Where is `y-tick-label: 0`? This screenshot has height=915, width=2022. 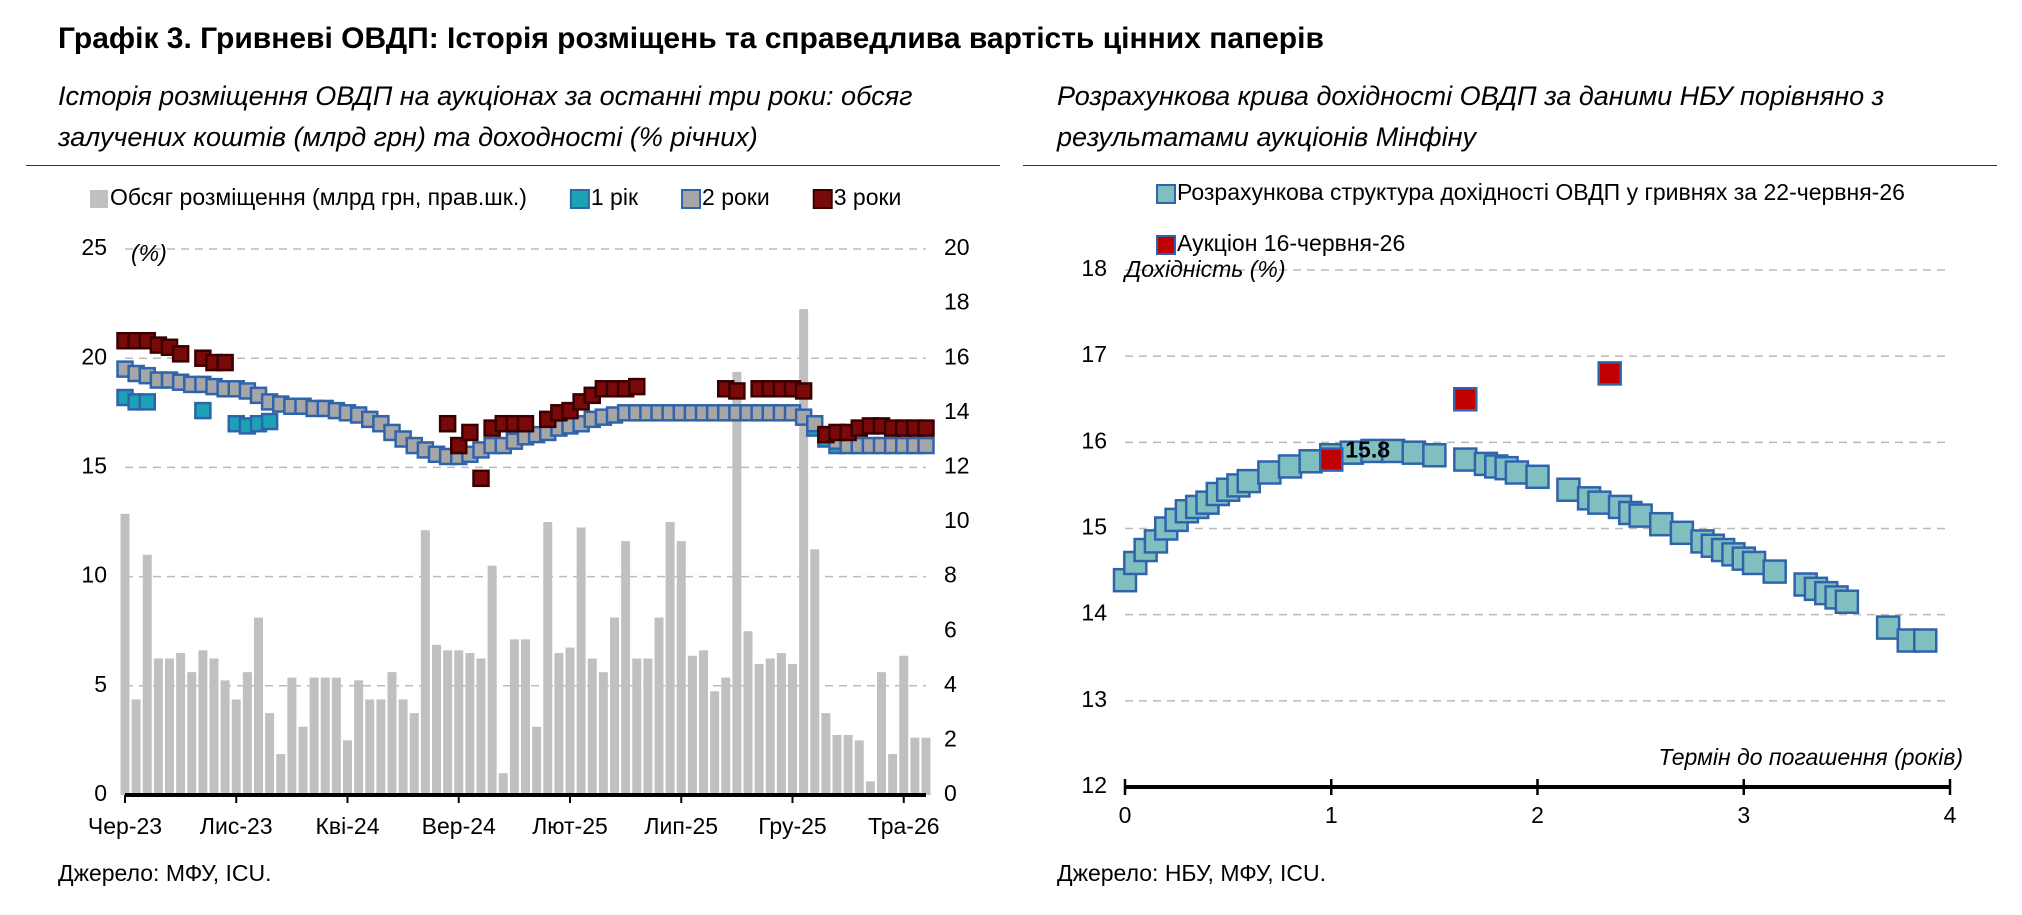 y-tick-label: 0 is located at coordinates (100, 793).